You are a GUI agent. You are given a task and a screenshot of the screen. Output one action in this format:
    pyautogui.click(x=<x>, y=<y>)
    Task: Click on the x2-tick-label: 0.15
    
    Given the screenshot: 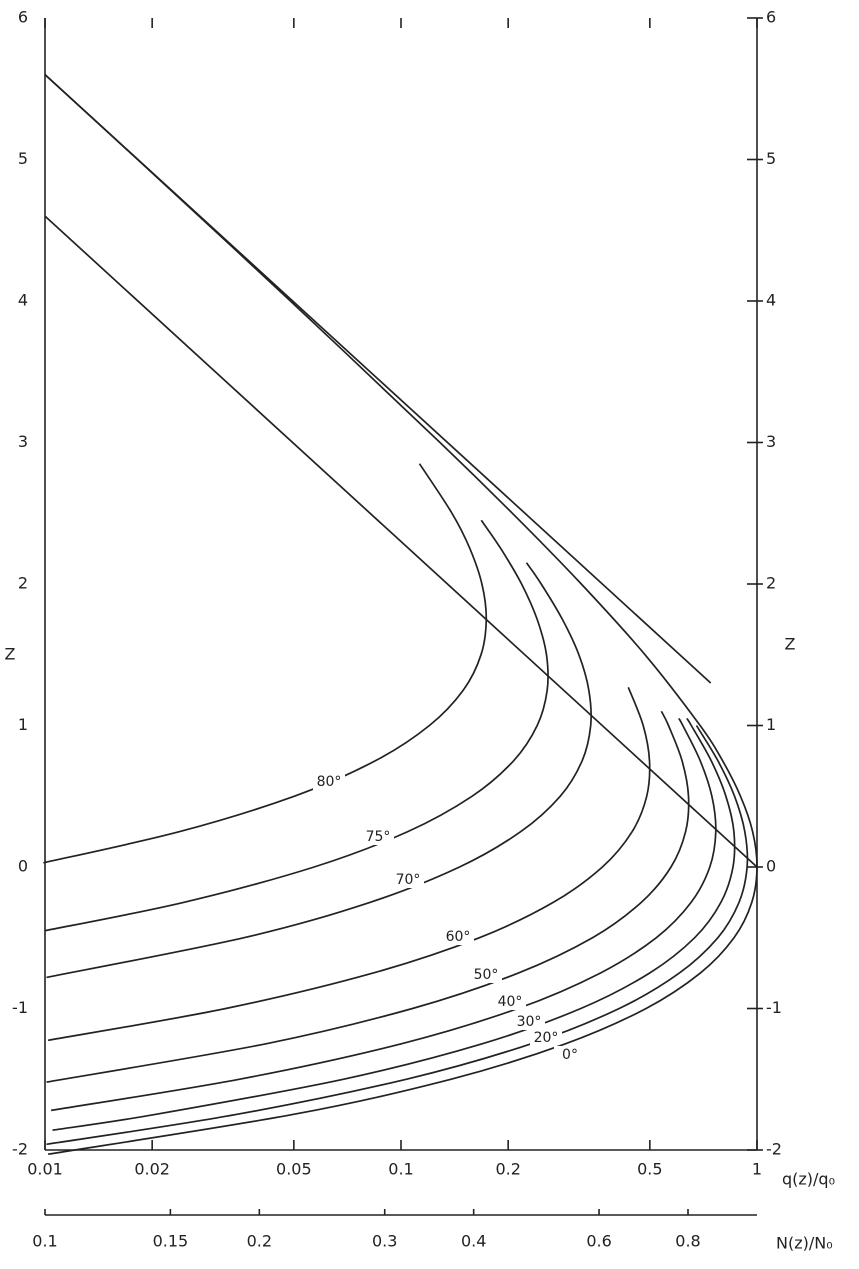 What is the action you would take?
    pyautogui.click(x=171, y=1241)
    